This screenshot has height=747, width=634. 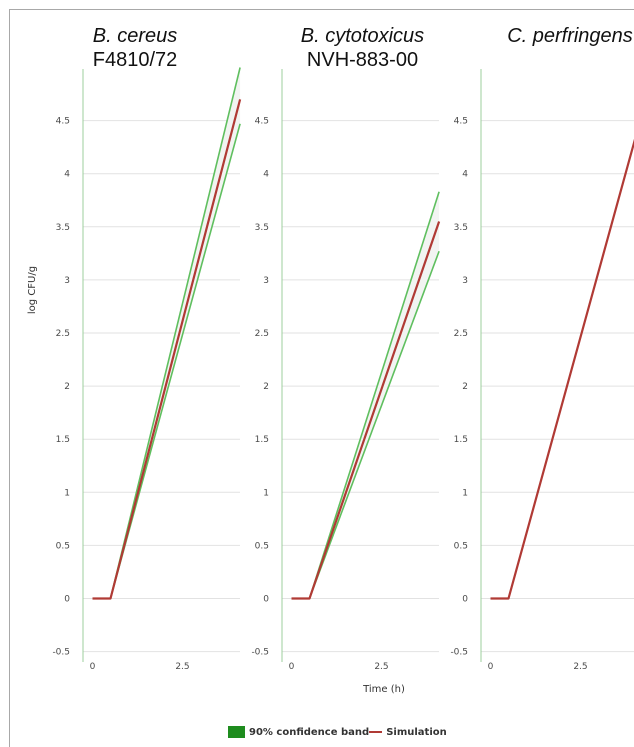 I want to click on legend-item-confidence-band: 90% confidence band, so click(x=298, y=732).